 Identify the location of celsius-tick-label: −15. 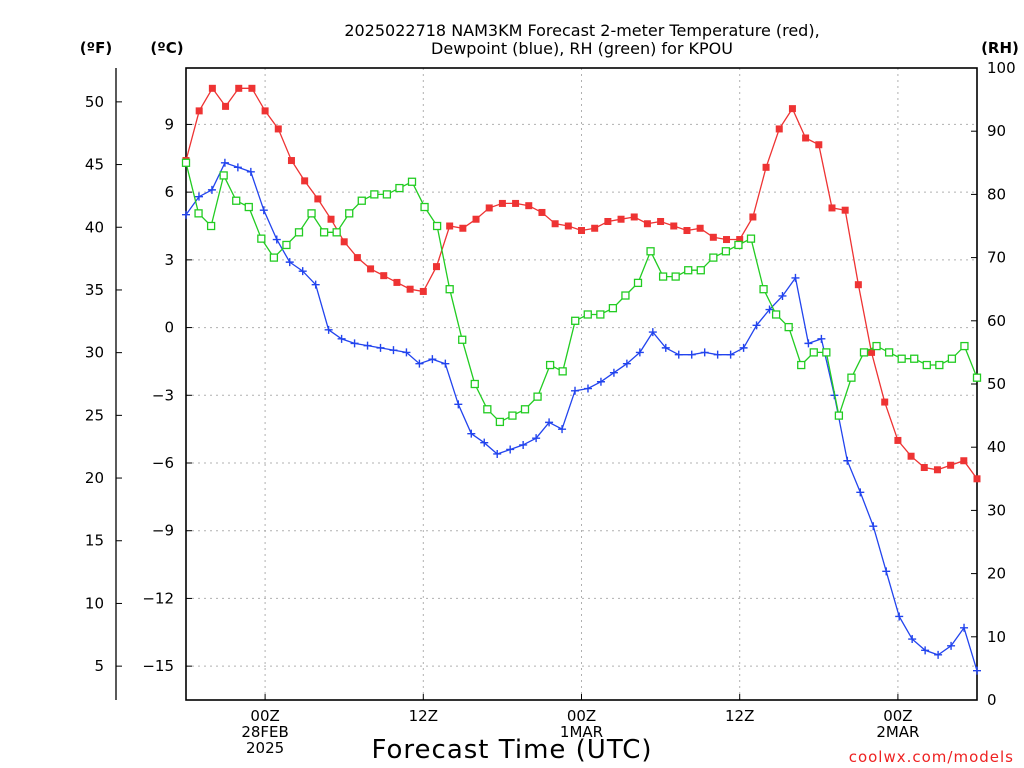
(158, 666).